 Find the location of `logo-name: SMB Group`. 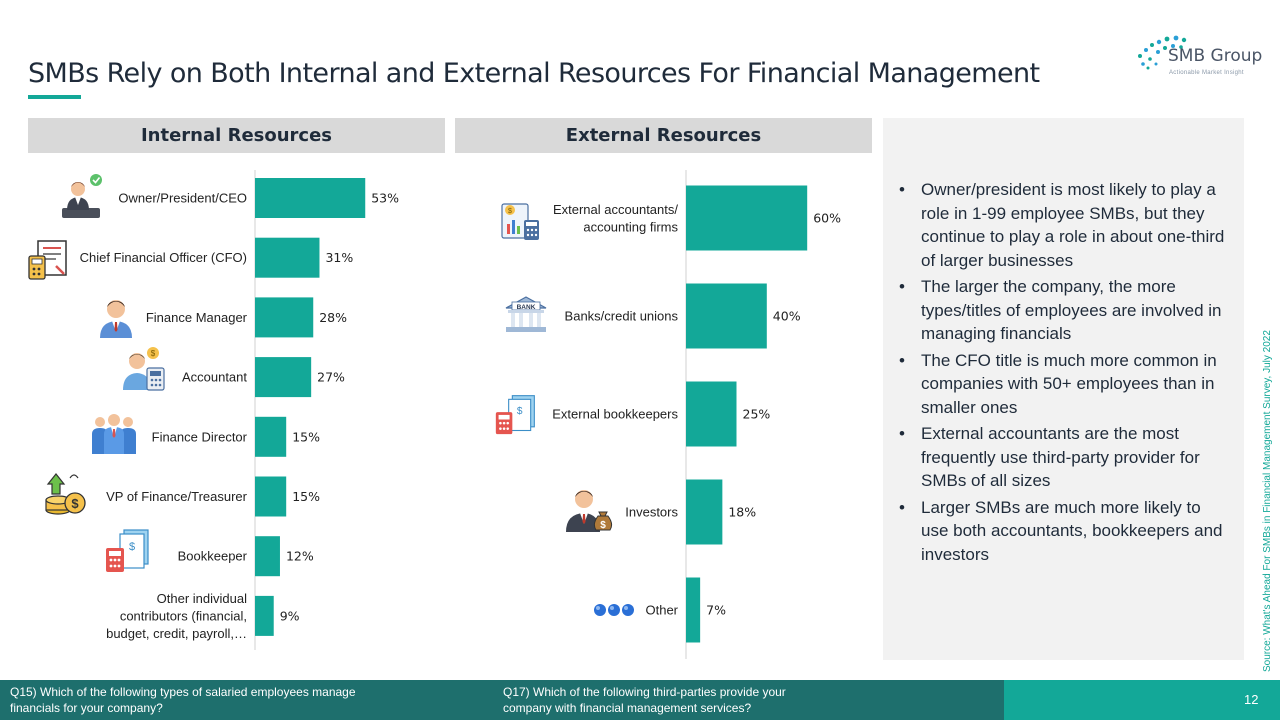

logo-name: SMB Group is located at coordinates (1215, 56).